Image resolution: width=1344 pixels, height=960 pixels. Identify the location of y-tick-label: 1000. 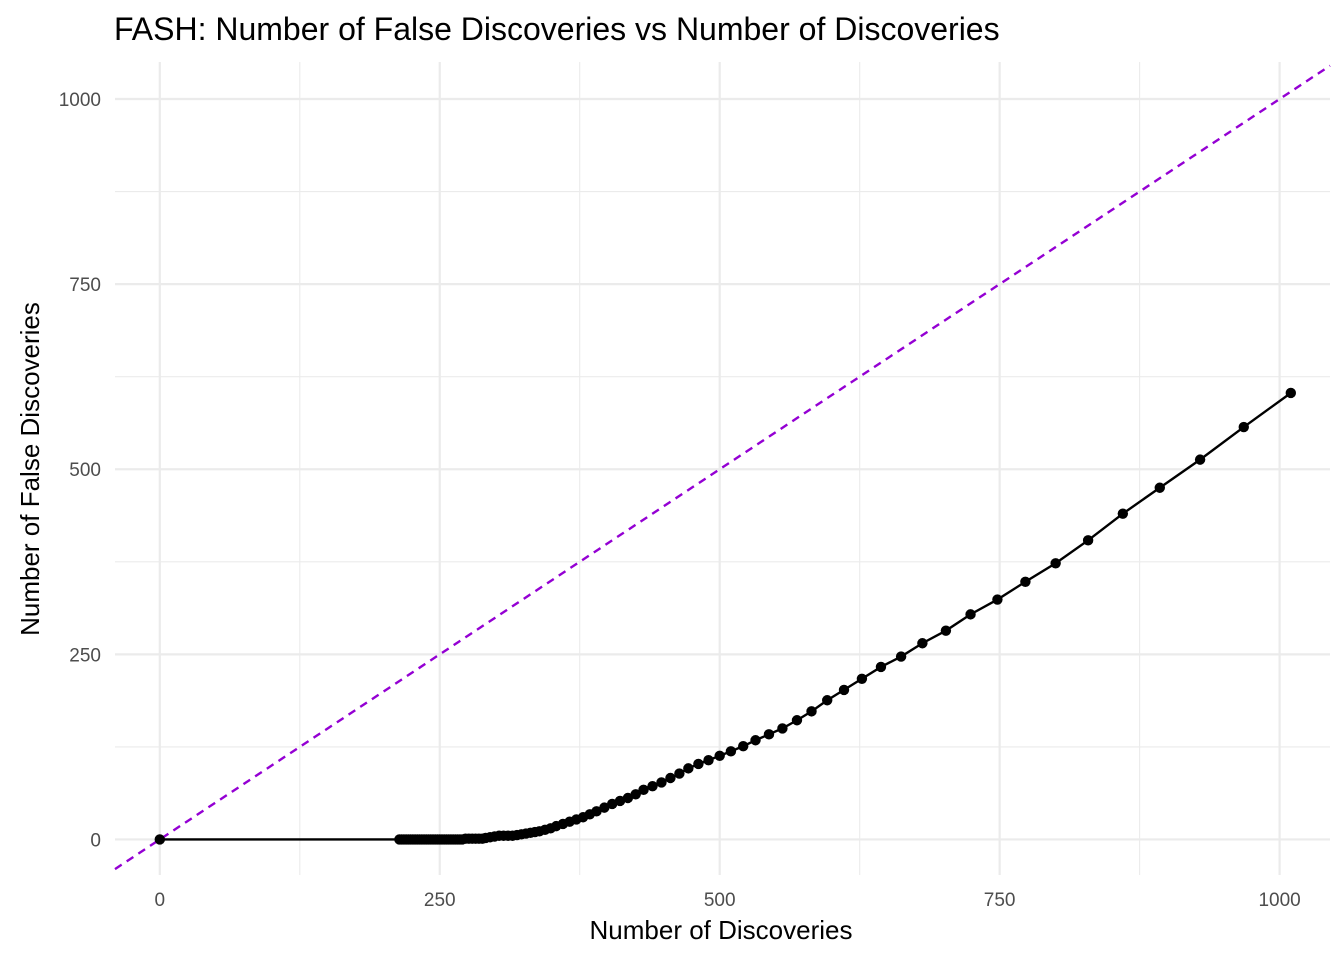
(80, 100).